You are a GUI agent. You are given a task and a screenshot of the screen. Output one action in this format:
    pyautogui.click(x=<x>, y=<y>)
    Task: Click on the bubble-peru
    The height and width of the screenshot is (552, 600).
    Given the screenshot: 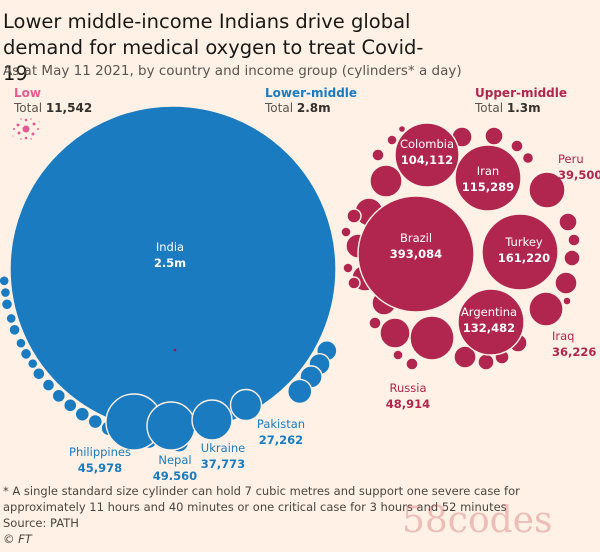 What is the action you would take?
    pyautogui.click(x=547, y=190)
    